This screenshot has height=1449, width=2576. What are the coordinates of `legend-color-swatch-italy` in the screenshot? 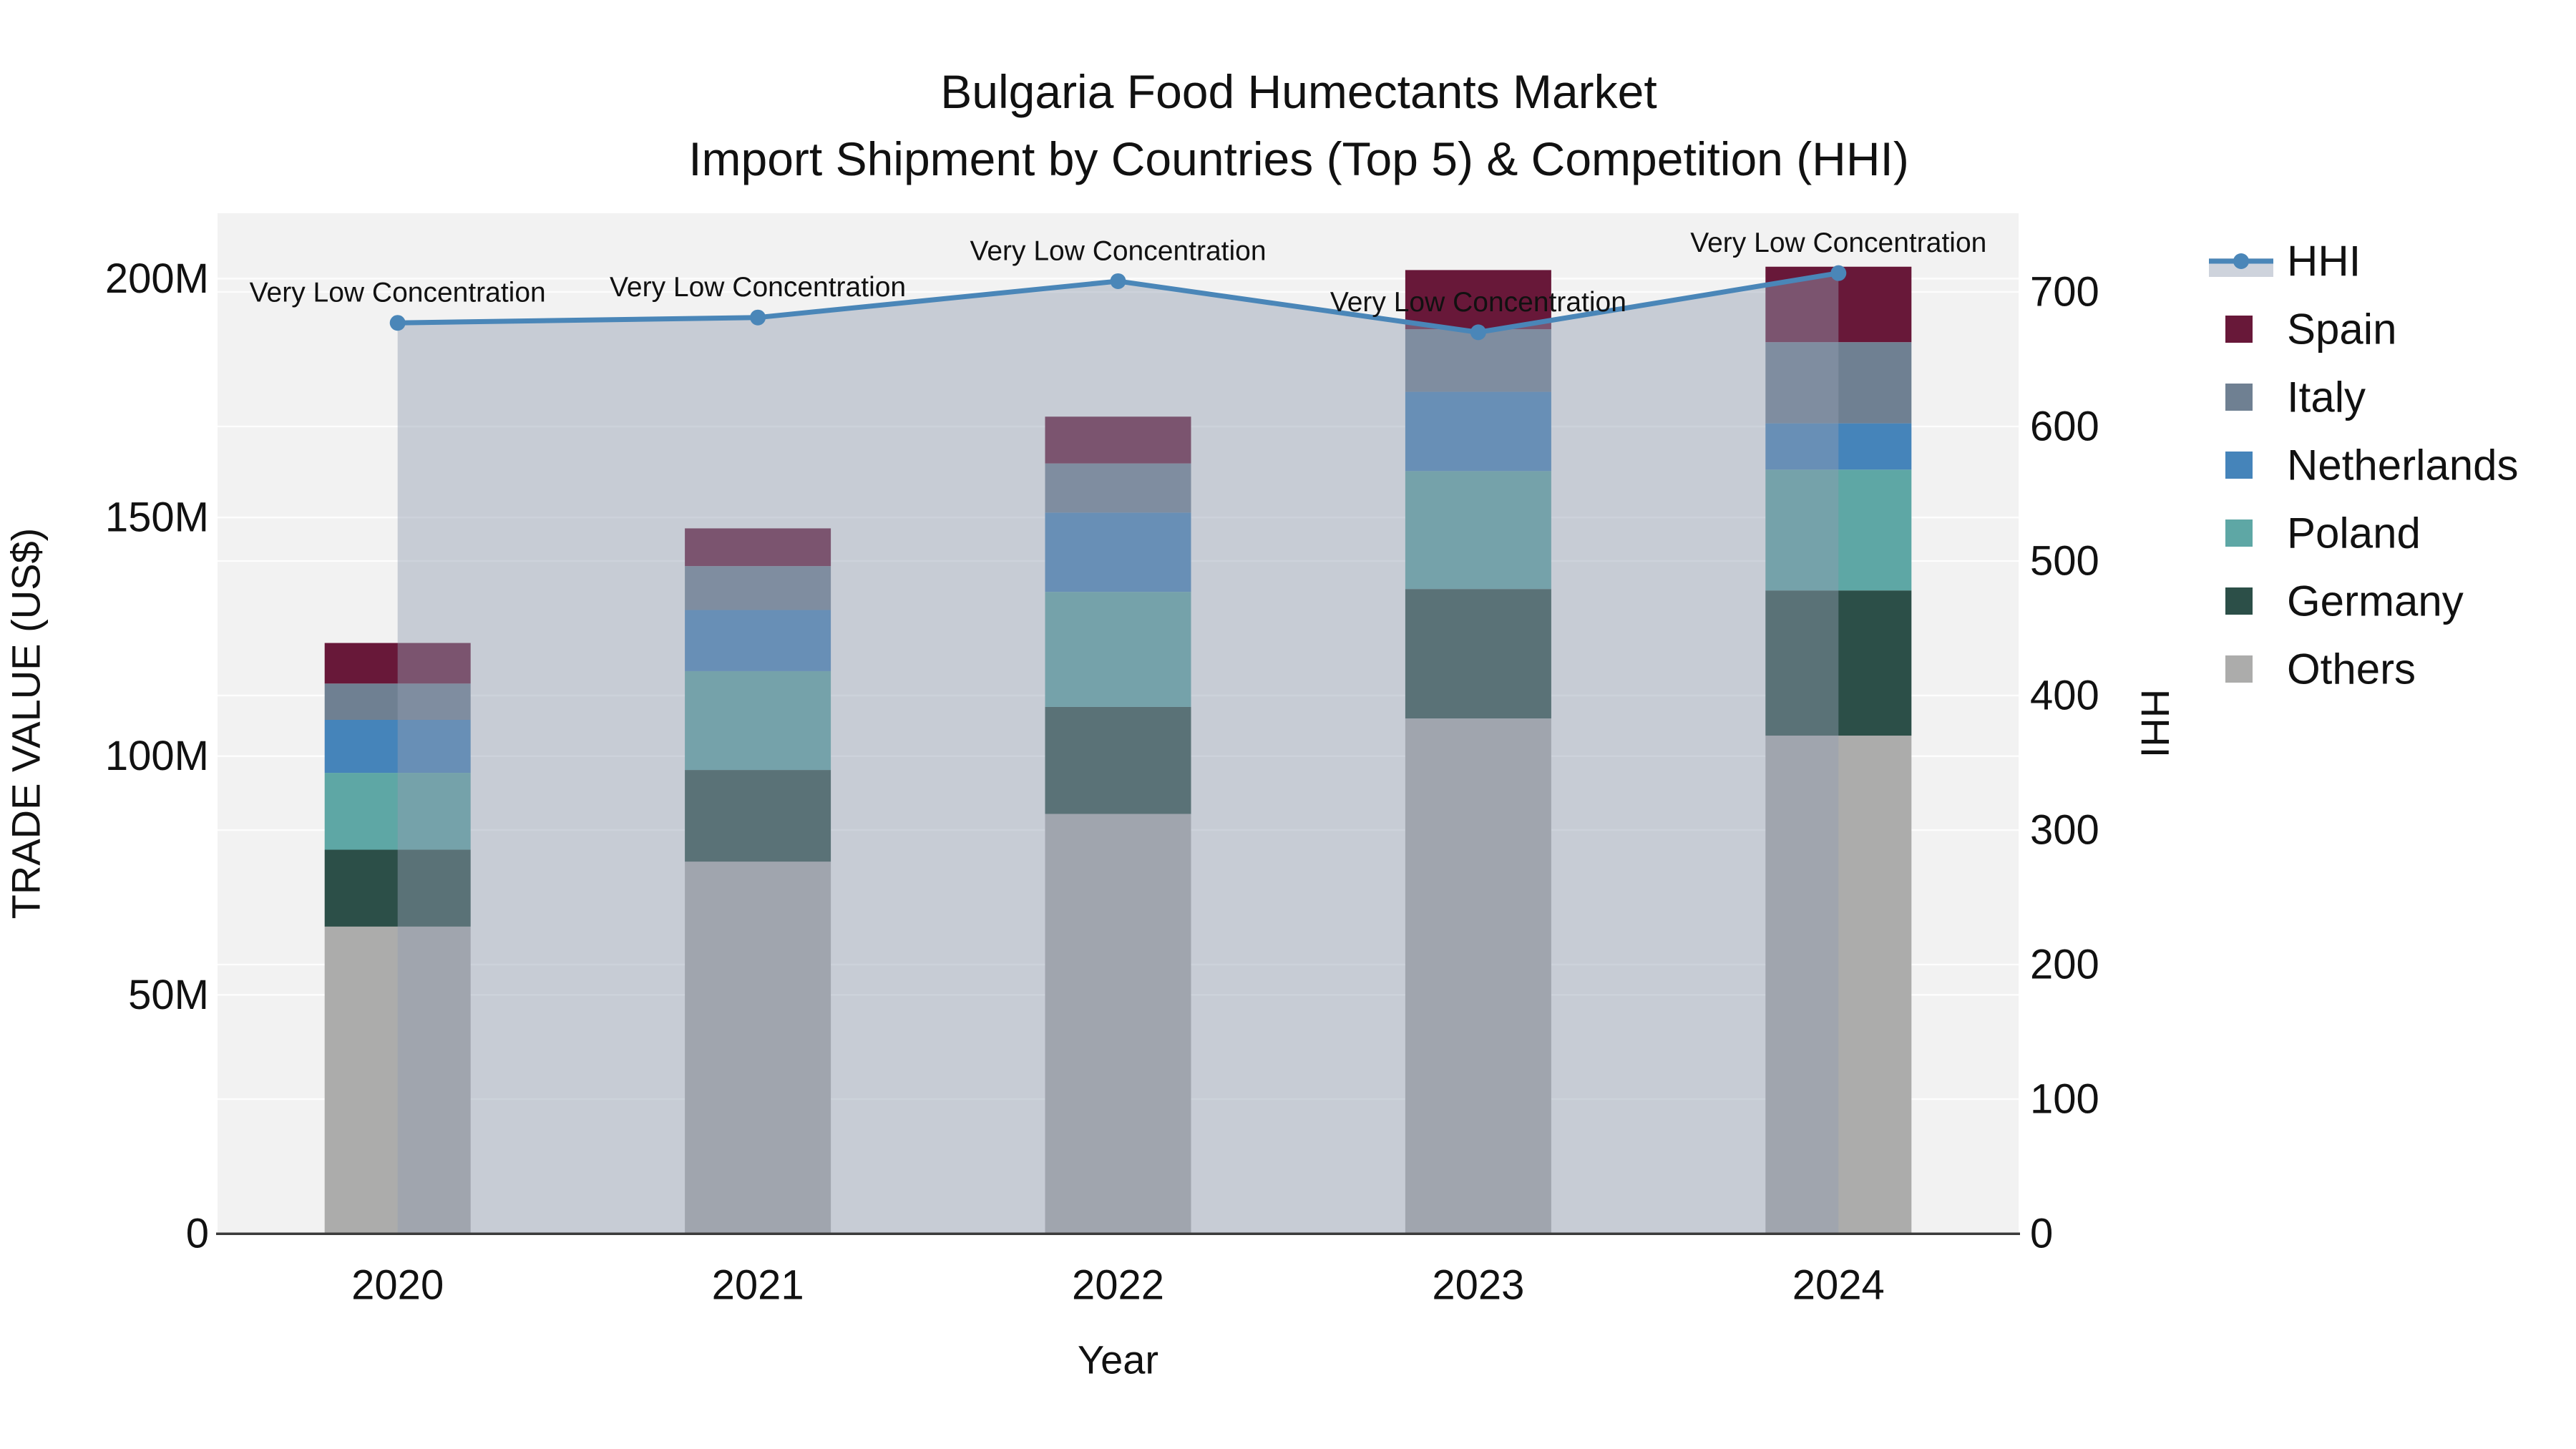 It's located at (2239, 397).